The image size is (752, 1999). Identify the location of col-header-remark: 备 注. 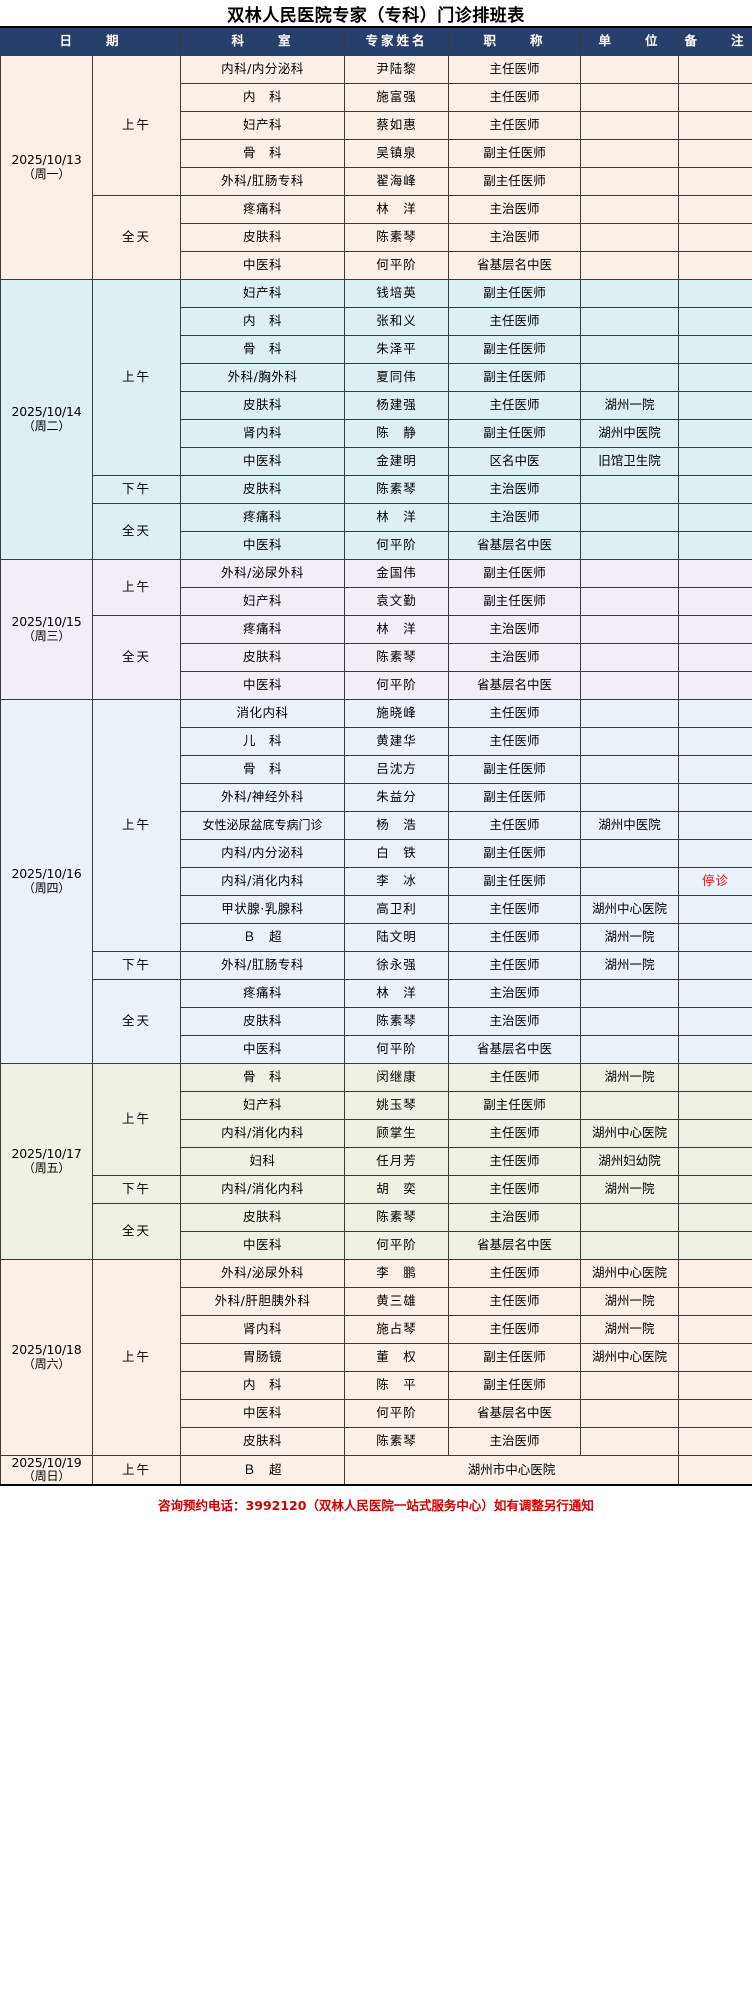
(715, 41).